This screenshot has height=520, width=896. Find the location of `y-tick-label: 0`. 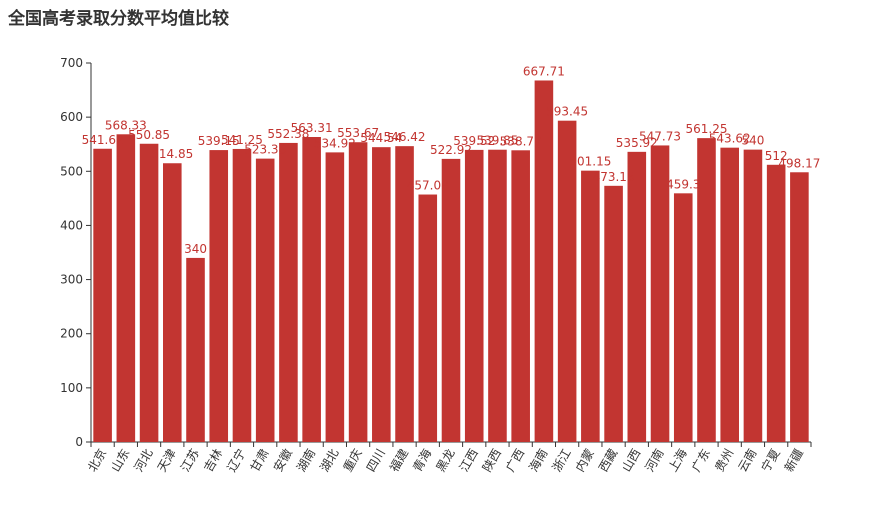

y-tick-label: 0 is located at coordinates (79, 442).